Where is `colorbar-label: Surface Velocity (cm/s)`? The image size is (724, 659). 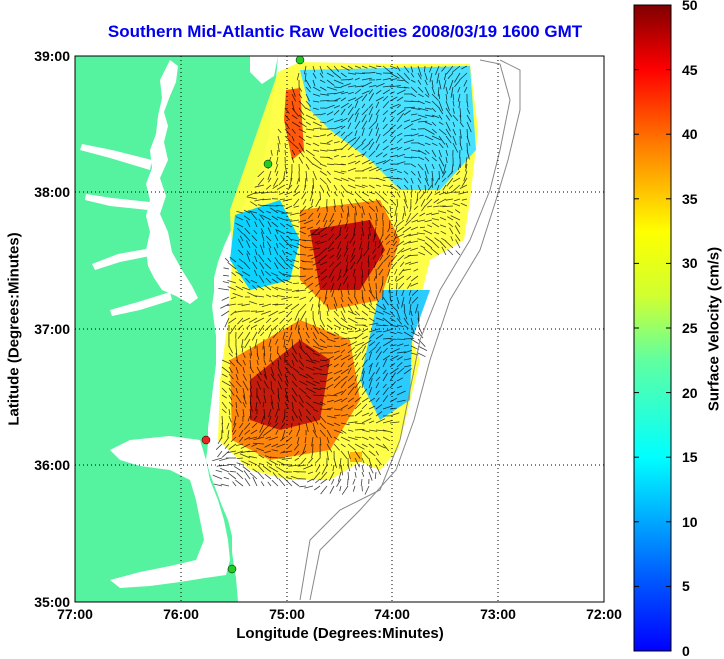 colorbar-label: Surface Velocity (cm/s) is located at coordinates (714, 329).